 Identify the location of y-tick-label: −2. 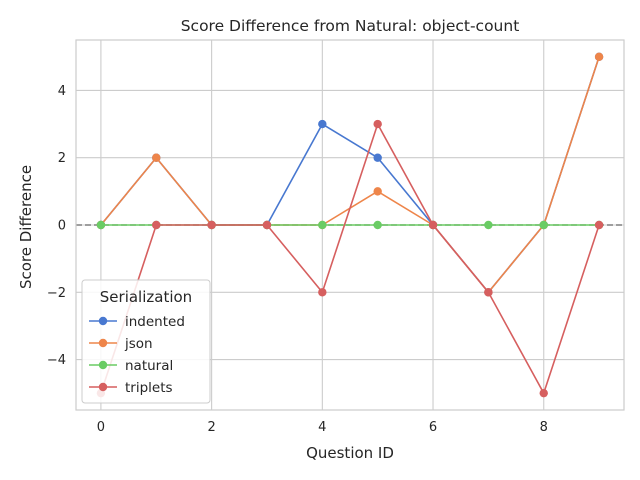
(56, 293).